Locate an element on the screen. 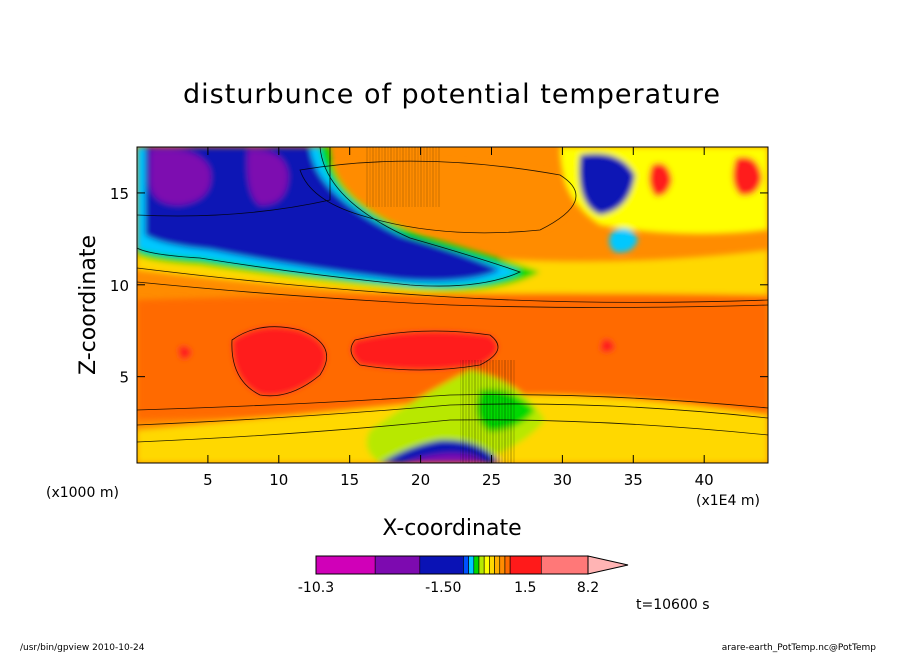 The height and width of the screenshot is (659, 904). upper-right-red is located at coordinates (747, 176).